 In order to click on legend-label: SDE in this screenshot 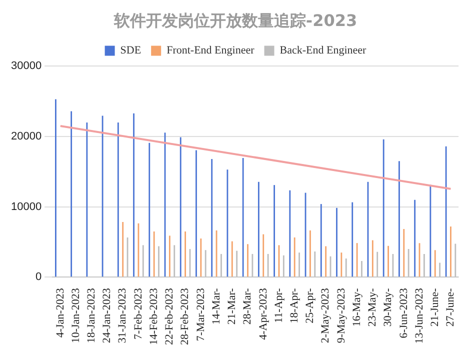, I will do `click(131, 50)`.